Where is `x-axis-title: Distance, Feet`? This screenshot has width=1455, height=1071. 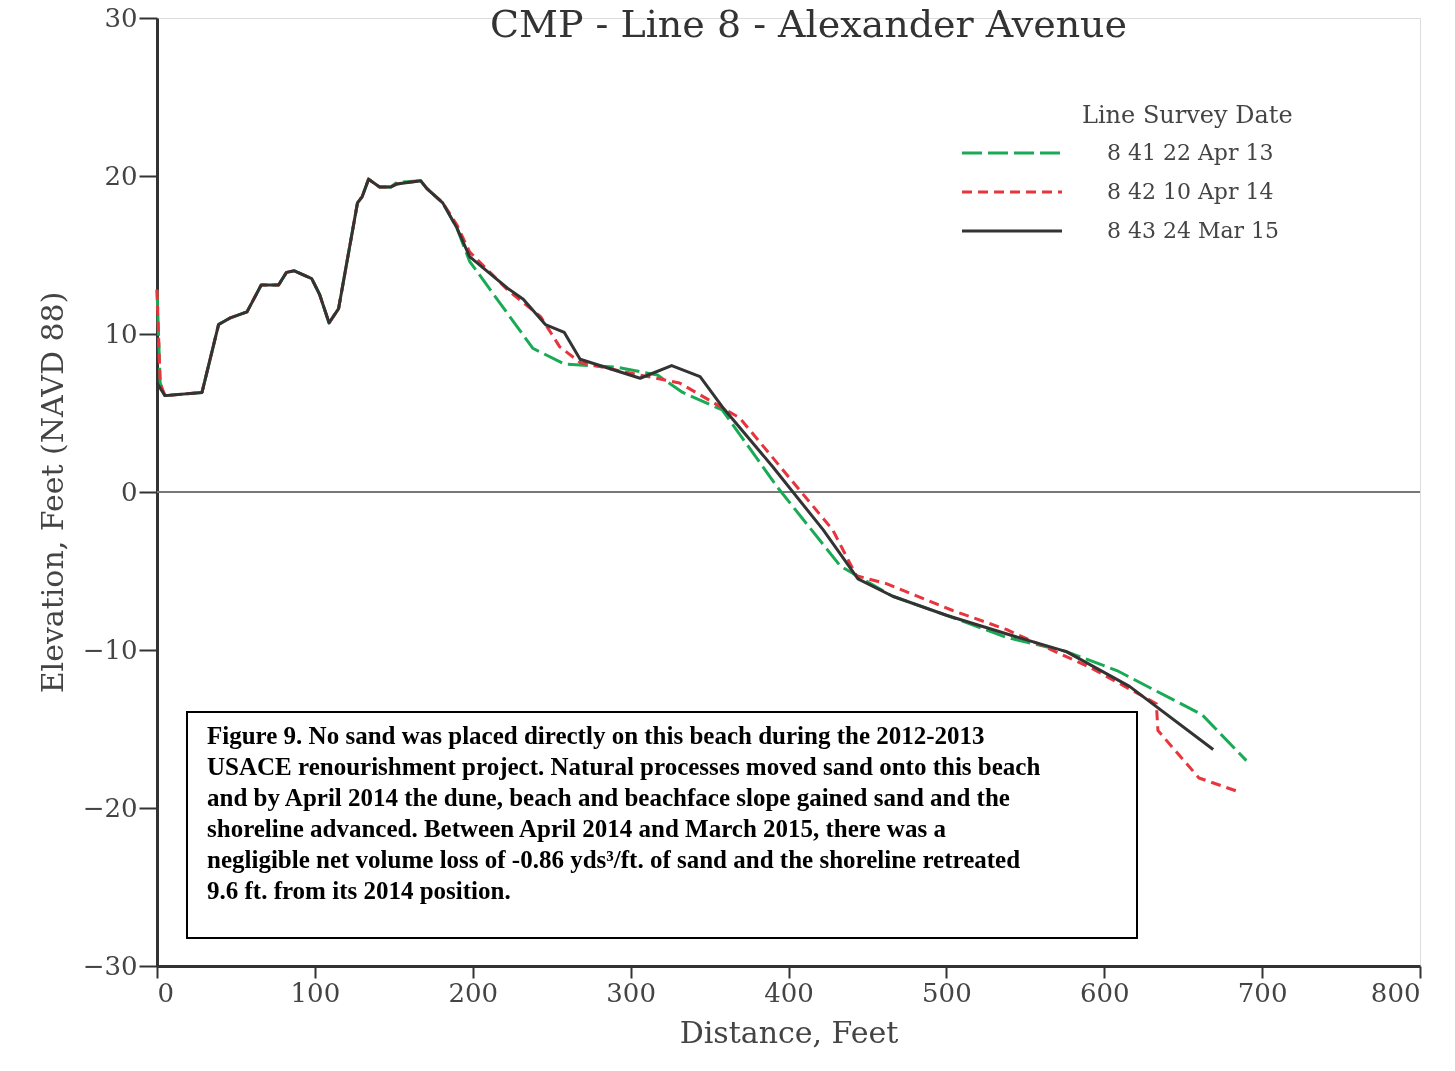 x-axis-title: Distance, Feet is located at coordinates (789, 1032).